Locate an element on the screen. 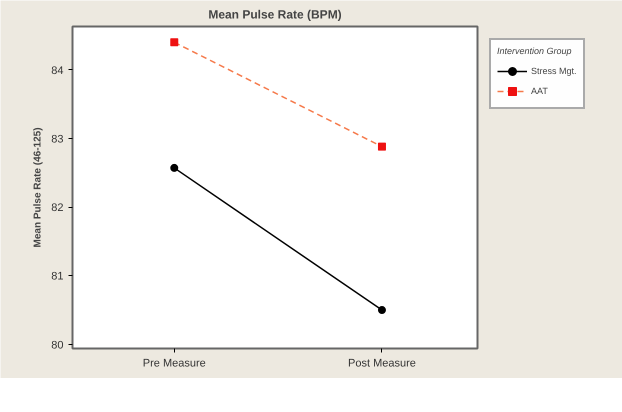 The image size is (622, 412). legend-label: Stress Mgt. is located at coordinates (554, 71).